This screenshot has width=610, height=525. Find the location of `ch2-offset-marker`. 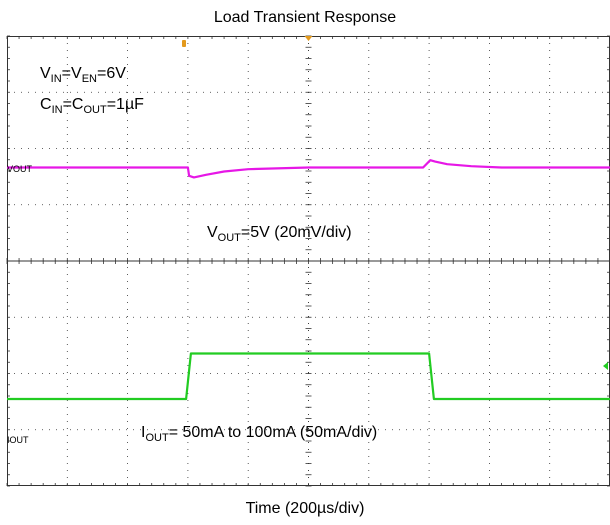

ch2-offset-marker is located at coordinates (605, 366).